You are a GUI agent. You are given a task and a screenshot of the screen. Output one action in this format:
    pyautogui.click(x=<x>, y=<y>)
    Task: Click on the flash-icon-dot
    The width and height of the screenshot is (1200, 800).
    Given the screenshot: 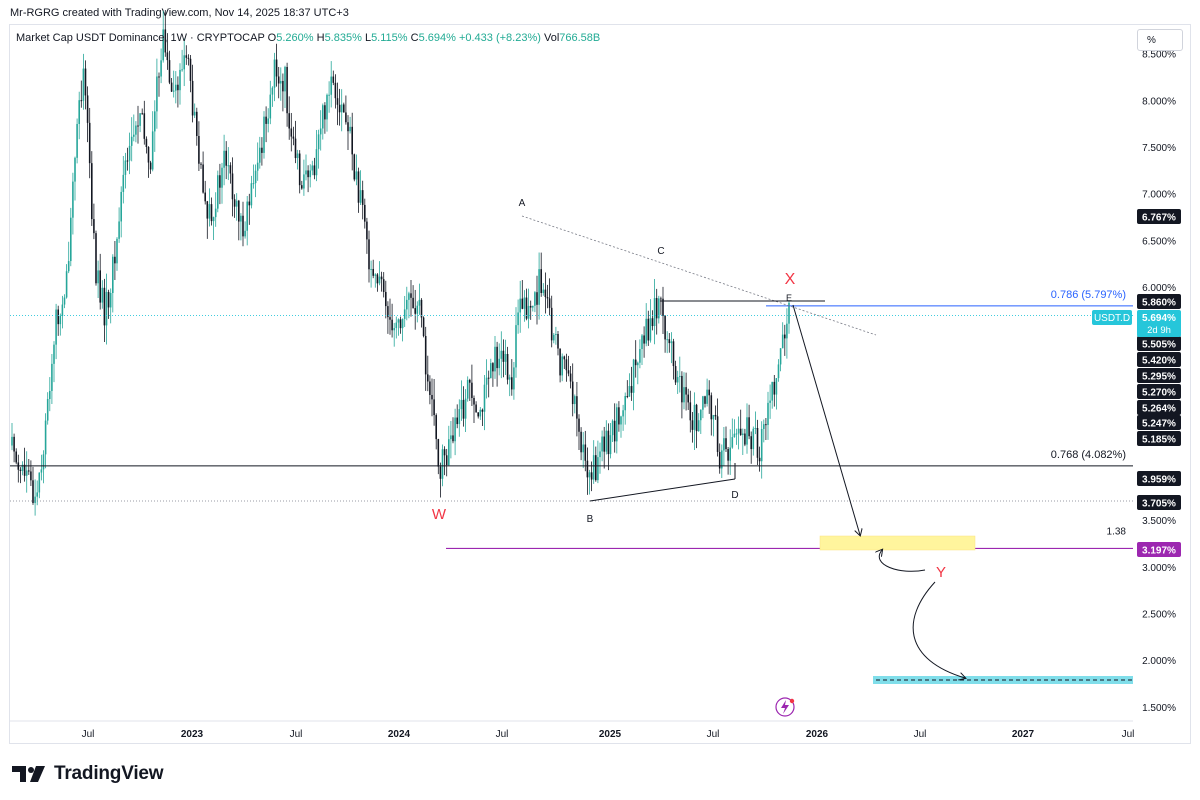 What is the action you would take?
    pyautogui.click(x=792, y=701)
    